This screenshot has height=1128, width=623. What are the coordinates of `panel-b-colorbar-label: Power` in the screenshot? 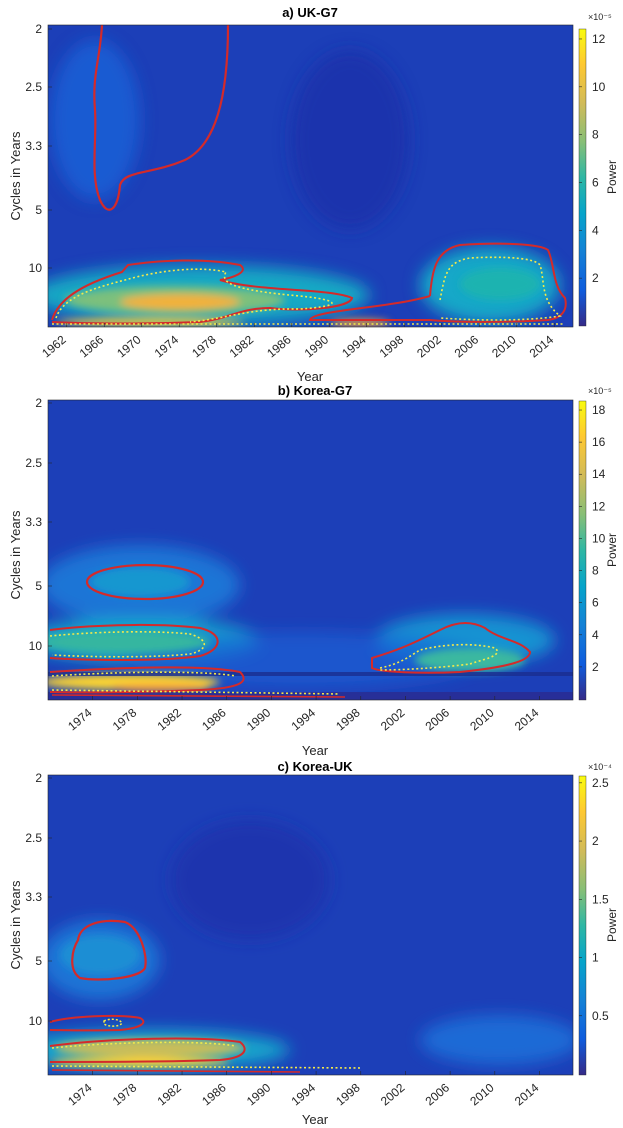 It's located at (612, 550).